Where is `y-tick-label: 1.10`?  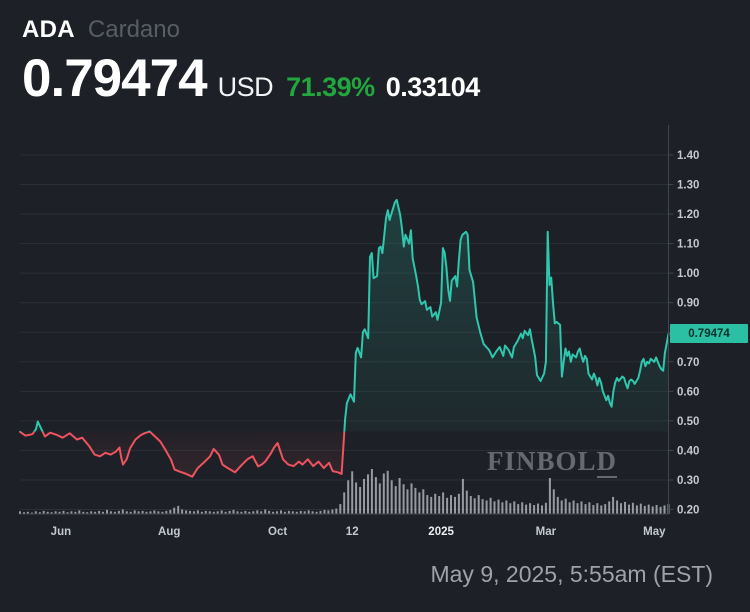 y-tick-label: 1.10 is located at coordinates (688, 245).